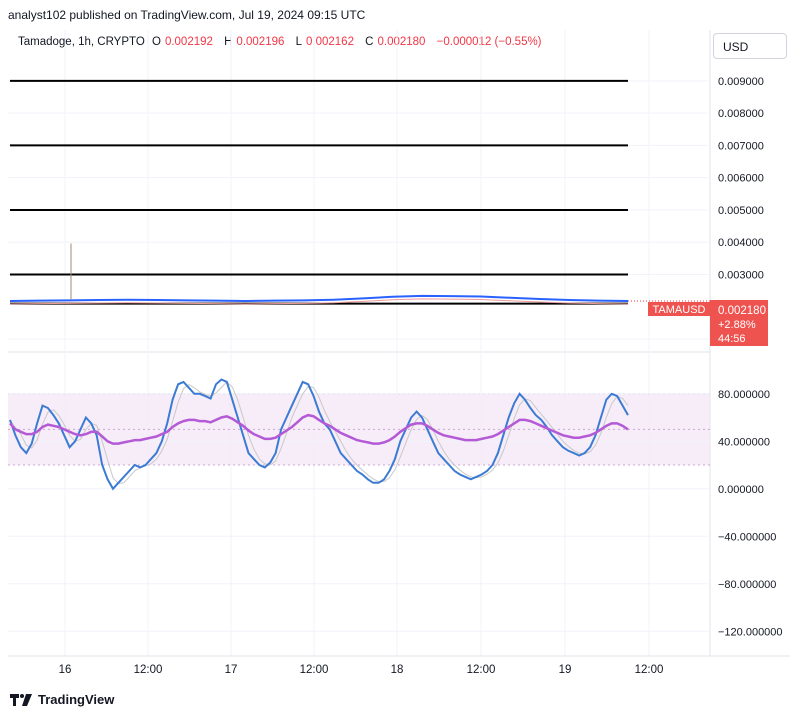  I want to click on symbol-label: Tamadoge, 1h, CRYPTO, so click(81, 42).